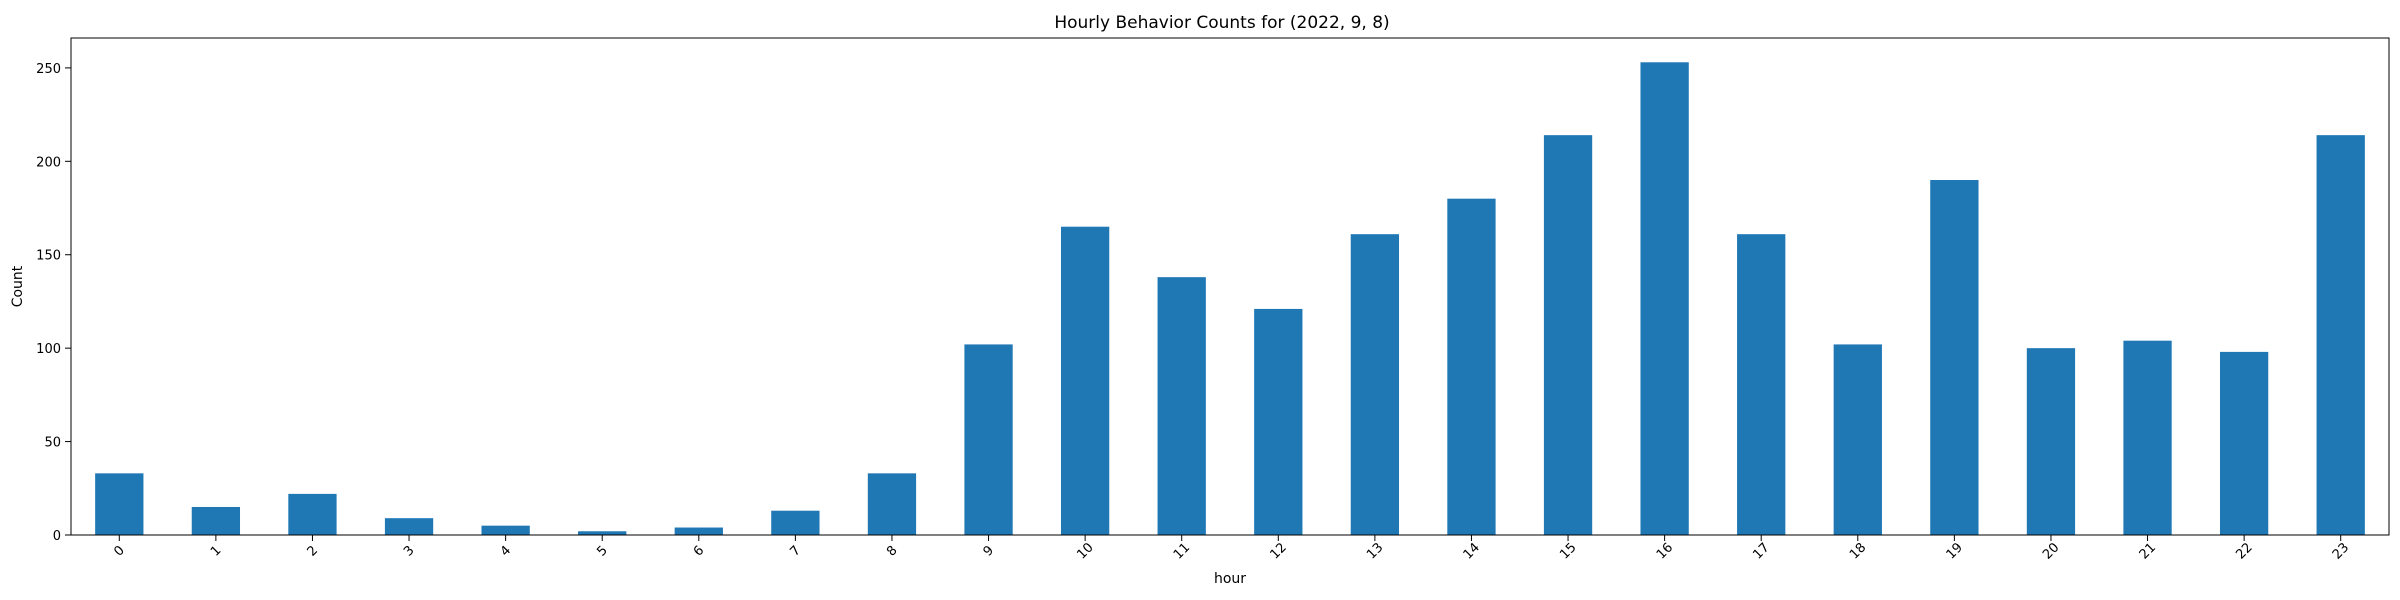  I want to click on x-tick-label: 23, so click(2341, 551).